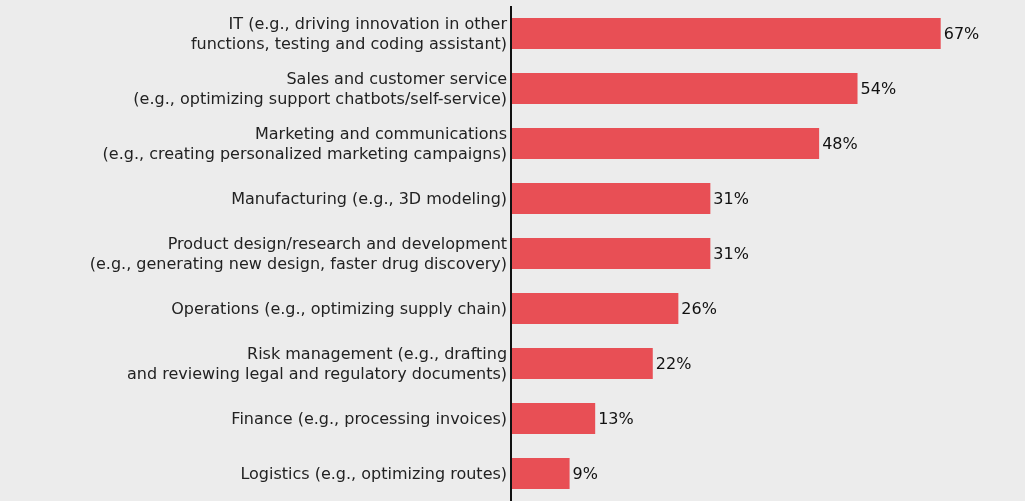 The width and height of the screenshot is (1025, 501). I want to click on y-tick-label: Manufacturing (e.g., 3D modeling), so click(369, 199).